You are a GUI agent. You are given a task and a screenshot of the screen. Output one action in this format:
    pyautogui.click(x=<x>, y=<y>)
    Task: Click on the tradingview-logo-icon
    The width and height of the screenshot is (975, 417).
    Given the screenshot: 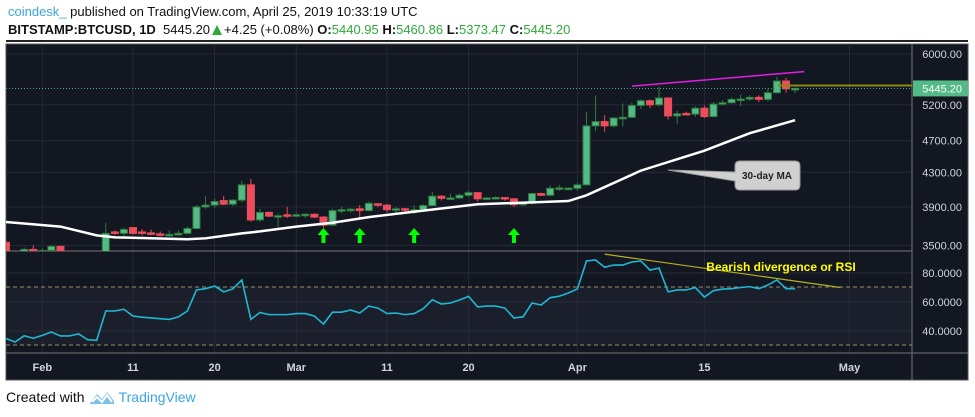 What is the action you would take?
    pyautogui.click(x=101, y=398)
    